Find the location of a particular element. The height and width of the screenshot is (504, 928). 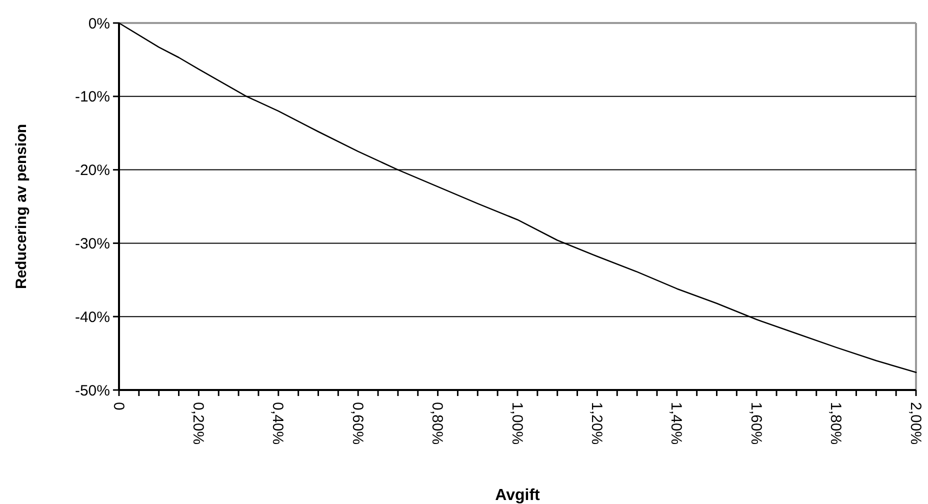

x-axis-title: Avgift is located at coordinates (518, 495).